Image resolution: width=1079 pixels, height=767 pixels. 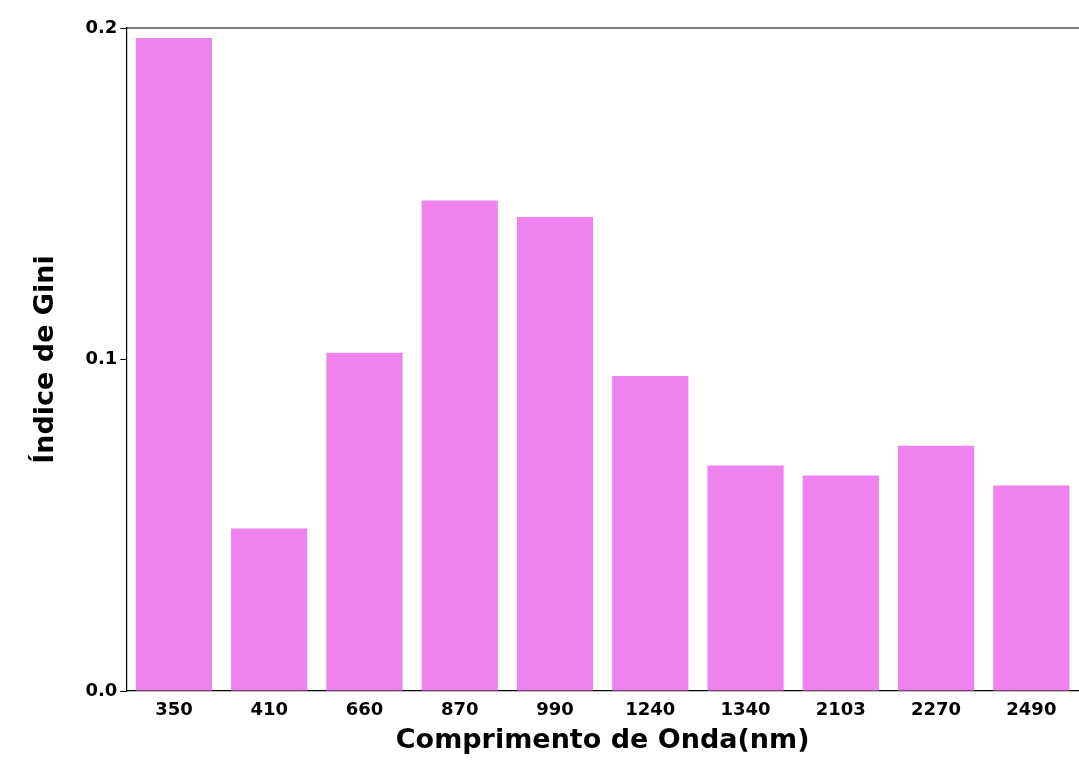 I want to click on x-tick-label: 2270, so click(x=936, y=709).